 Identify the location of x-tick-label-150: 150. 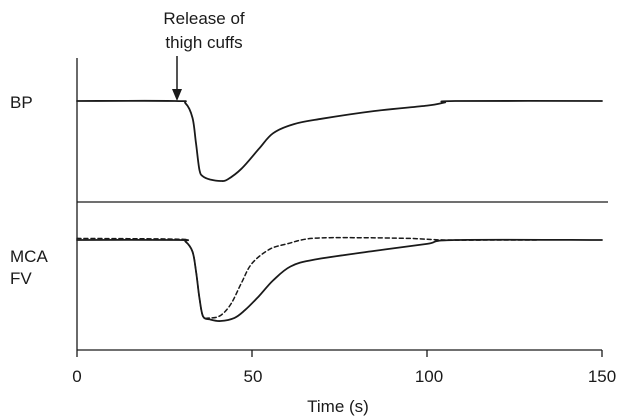
(602, 376).